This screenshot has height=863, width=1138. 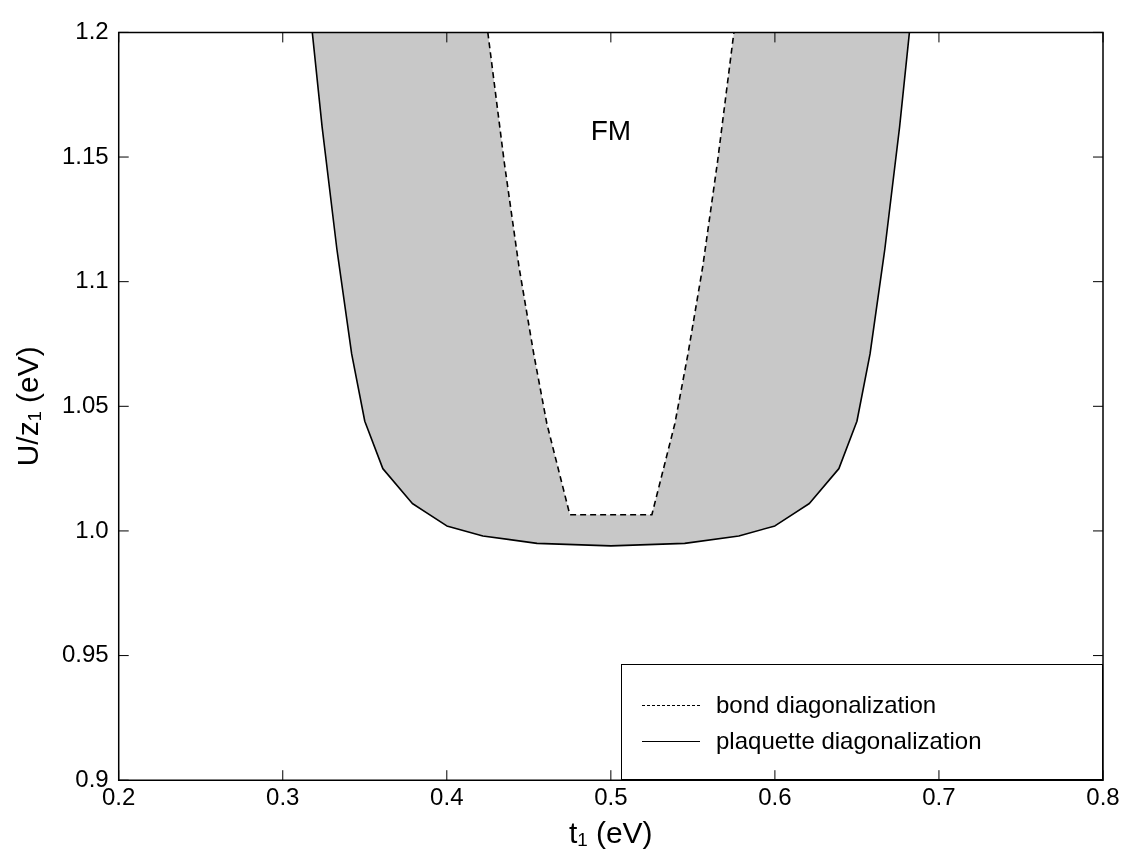 What do you see at coordinates (447, 797) in the screenshot?
I see `x-tick-label: 0.4` at bounding box center [447, 797].